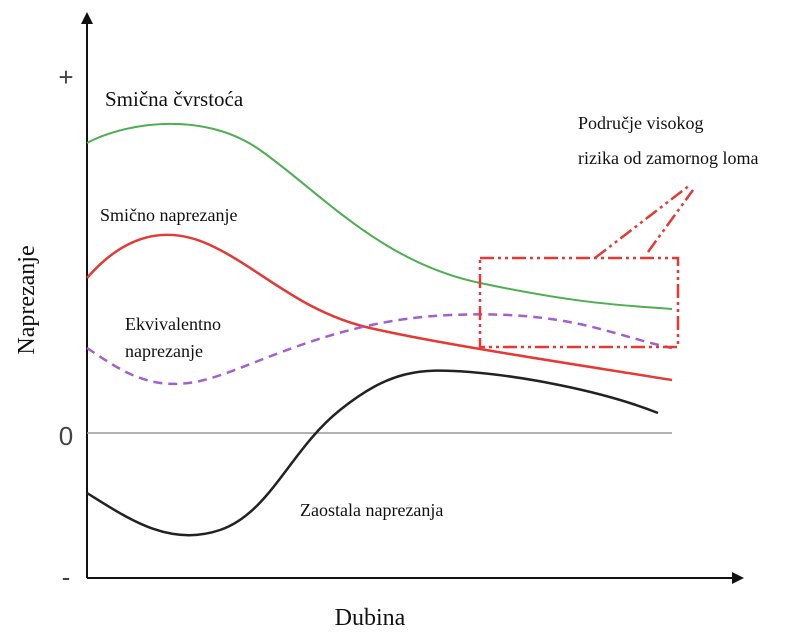  Describe the element at coordinates (173, 324) in the screenshot. I see `curve-label: Ekvivalentno` at that location.